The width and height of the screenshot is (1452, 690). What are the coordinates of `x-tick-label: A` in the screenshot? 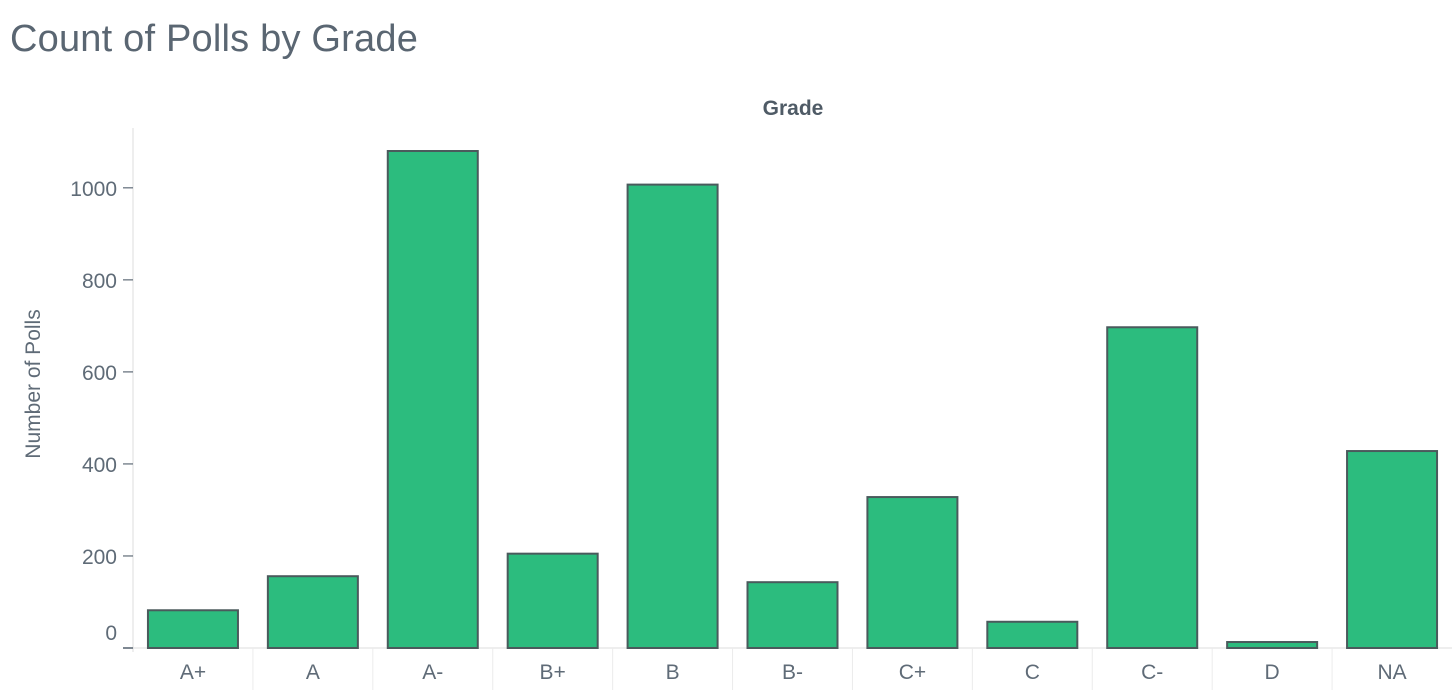 It's located at (313, 672).